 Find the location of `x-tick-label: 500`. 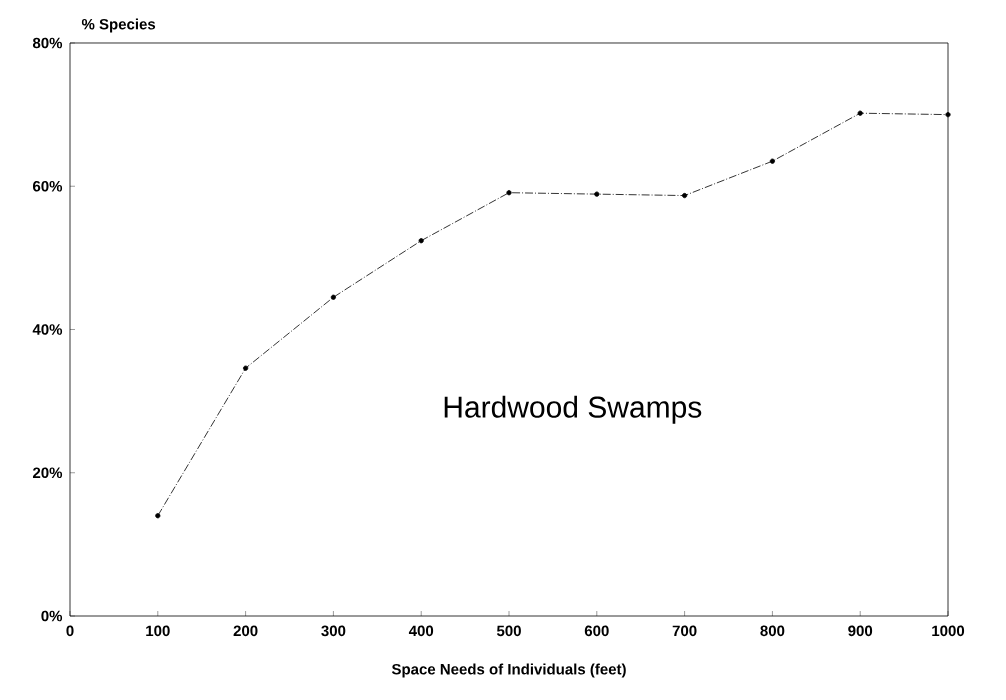

x-tick-label: 500 is located at coordinates (508, 631).